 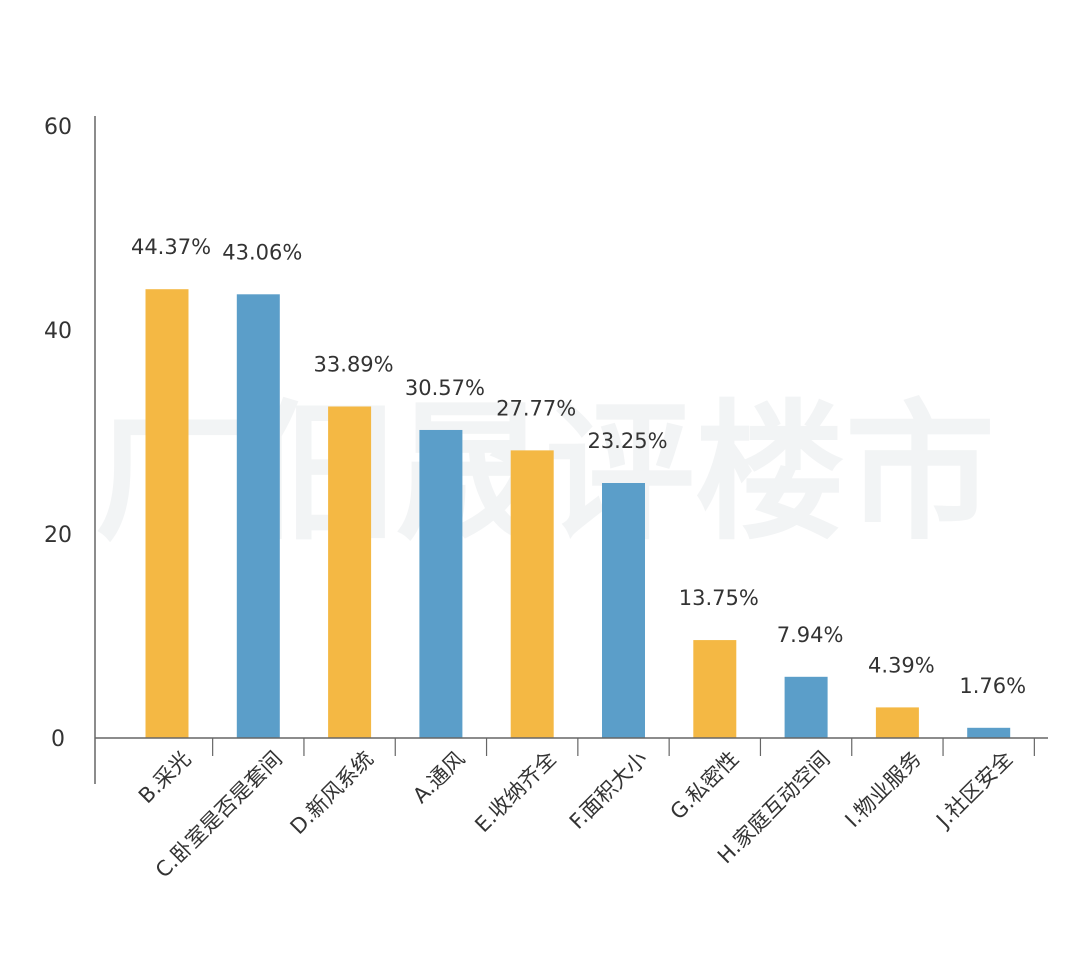 I want to click on x-tick-label: A.通风, so click(x=438, y=777).